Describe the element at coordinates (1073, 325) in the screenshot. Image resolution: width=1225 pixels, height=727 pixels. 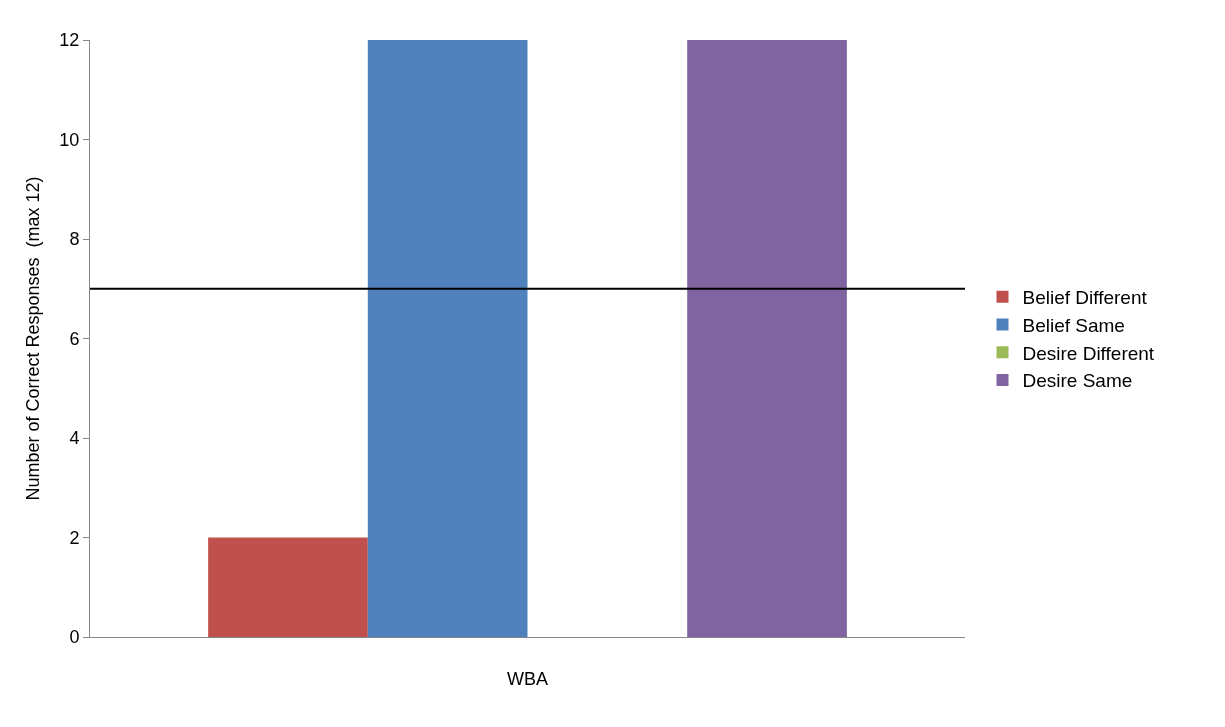
I see `legend-label: Belief Same` at that location.